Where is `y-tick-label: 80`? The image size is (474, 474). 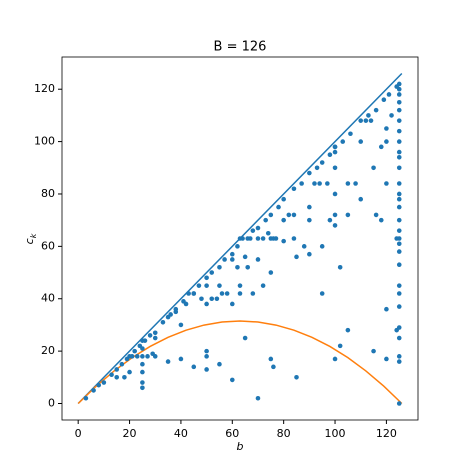
y-tick-label: 80 is located at coordinates (48, 193).